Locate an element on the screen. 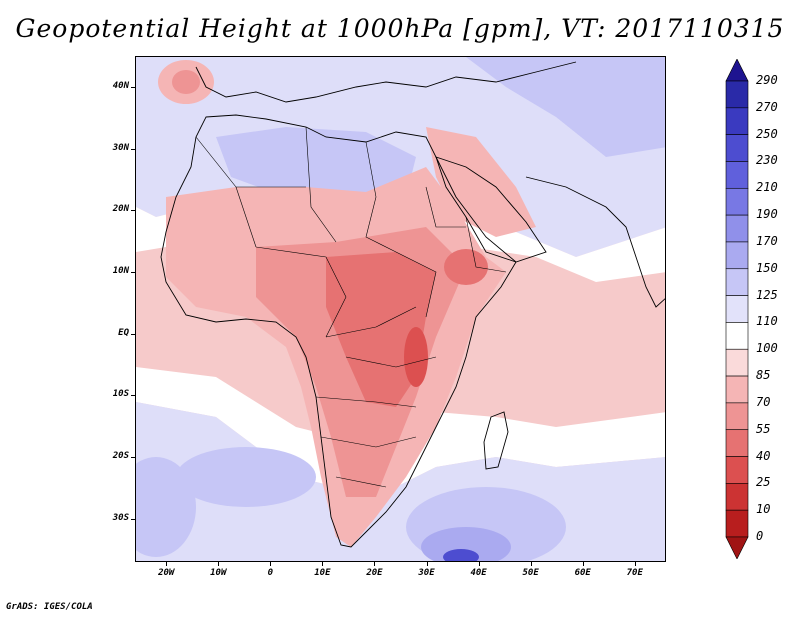 Image resolution: width=800 pixels, height=618 pixels. colorbar-label: 230 is located at coordinates (767, 160).